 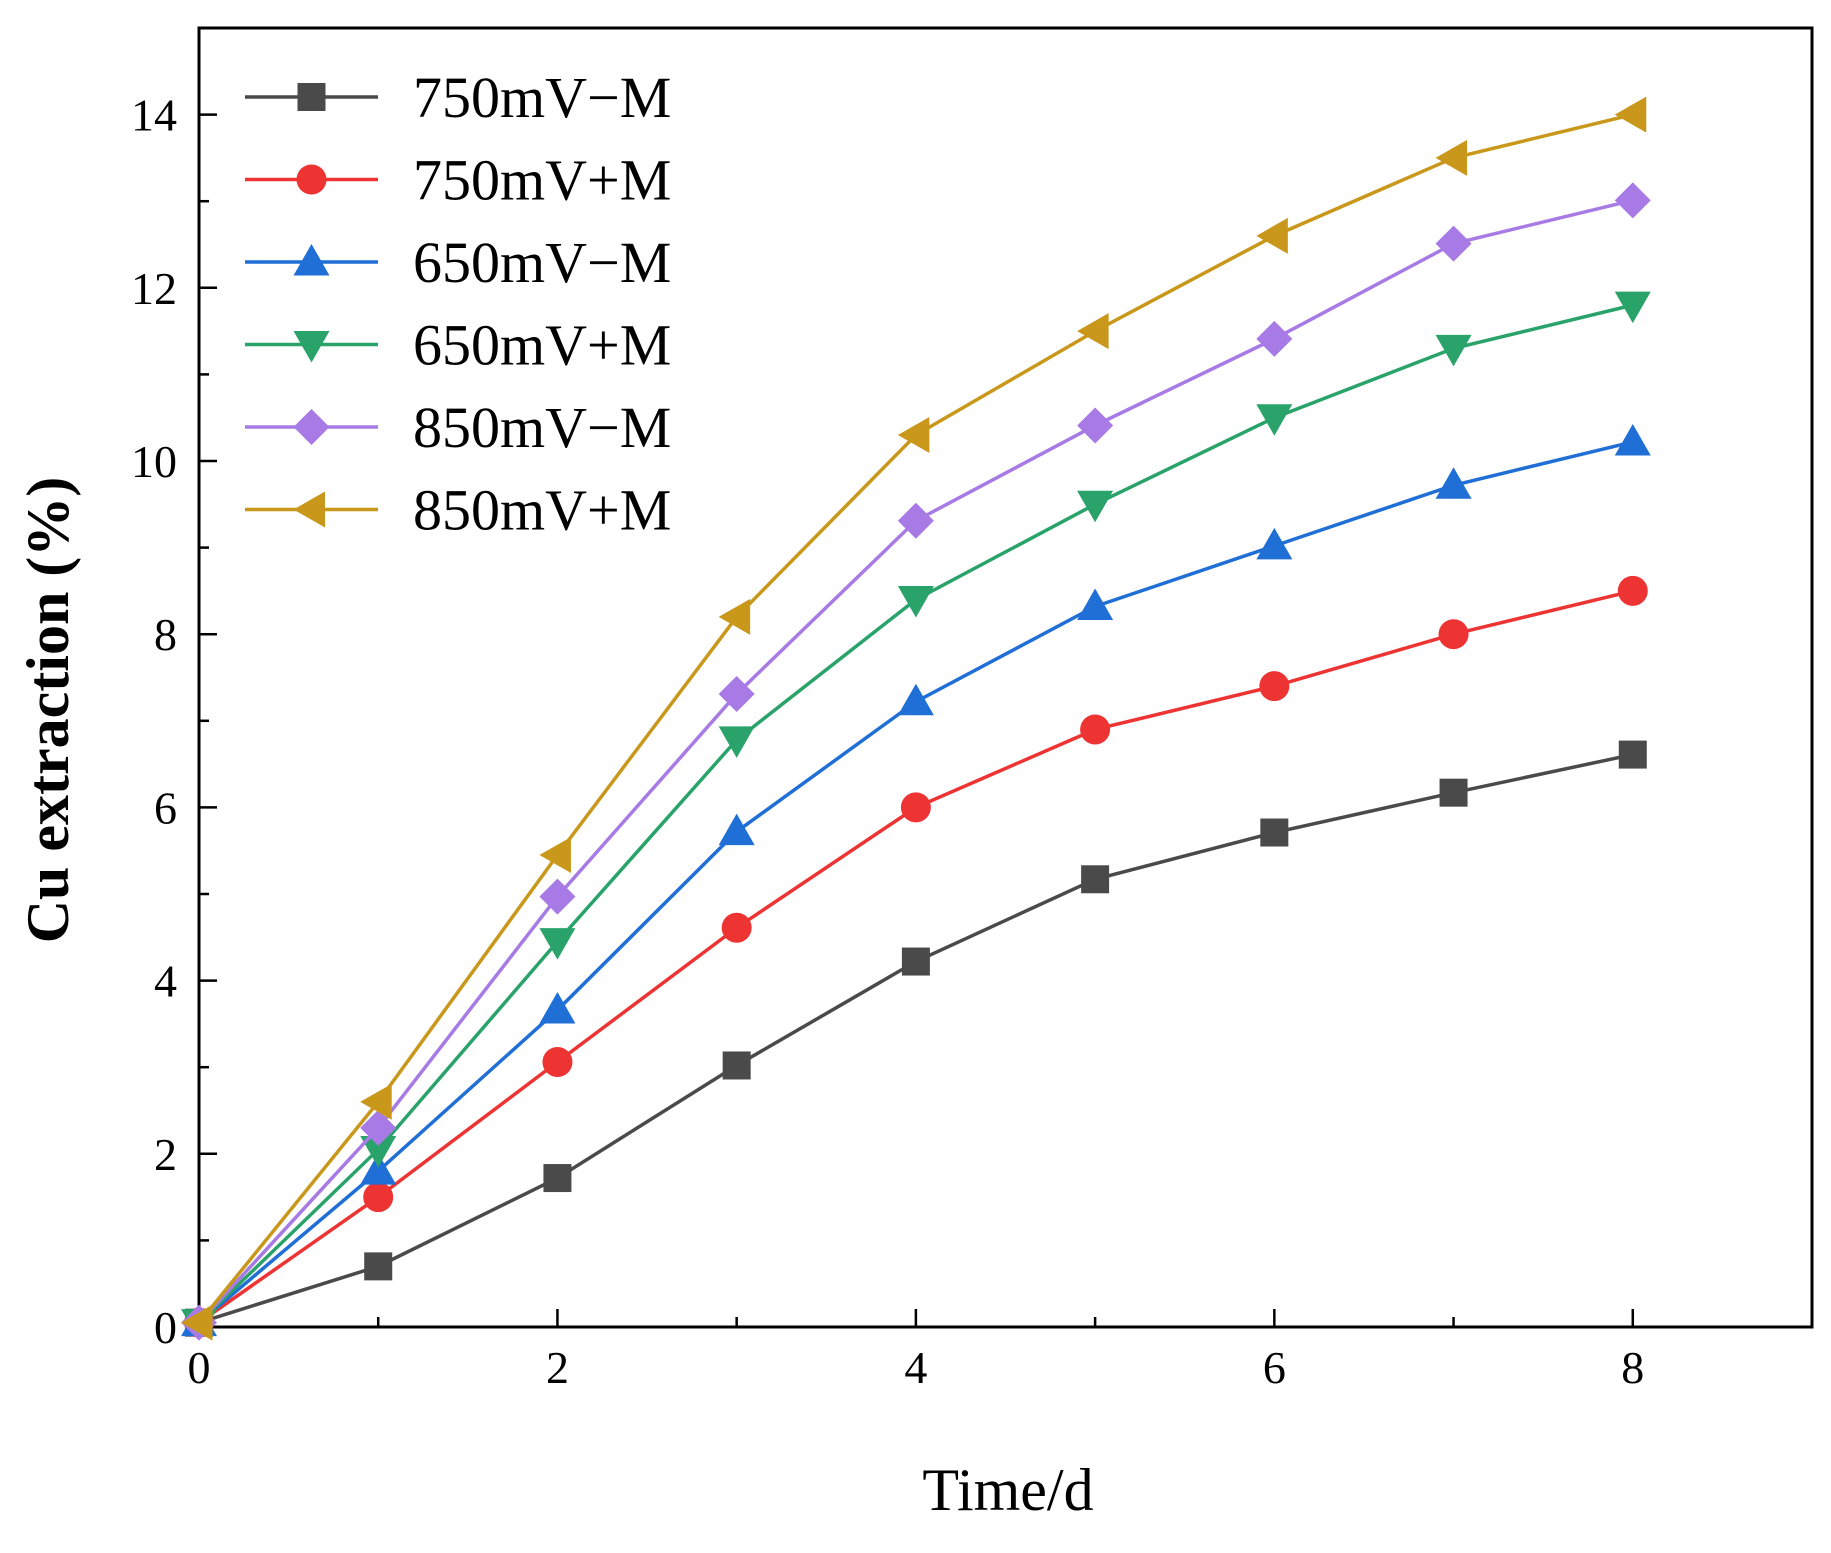 What do you see at coordinates (542, 510) in the screenshot?
I see `legend-label: 850mV+M` at bounding box center [542, 510].